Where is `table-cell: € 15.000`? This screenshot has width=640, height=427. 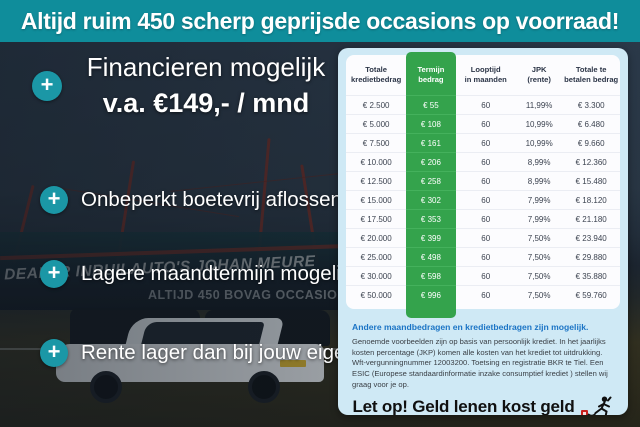 table-cell: € 15.000 is located at coordinates (376, 199).